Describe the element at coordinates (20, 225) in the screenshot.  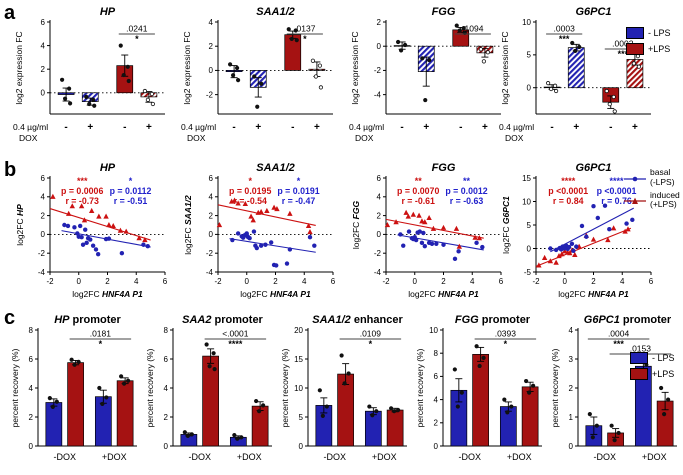
I see `svg-text: log2FC HP` at that location.